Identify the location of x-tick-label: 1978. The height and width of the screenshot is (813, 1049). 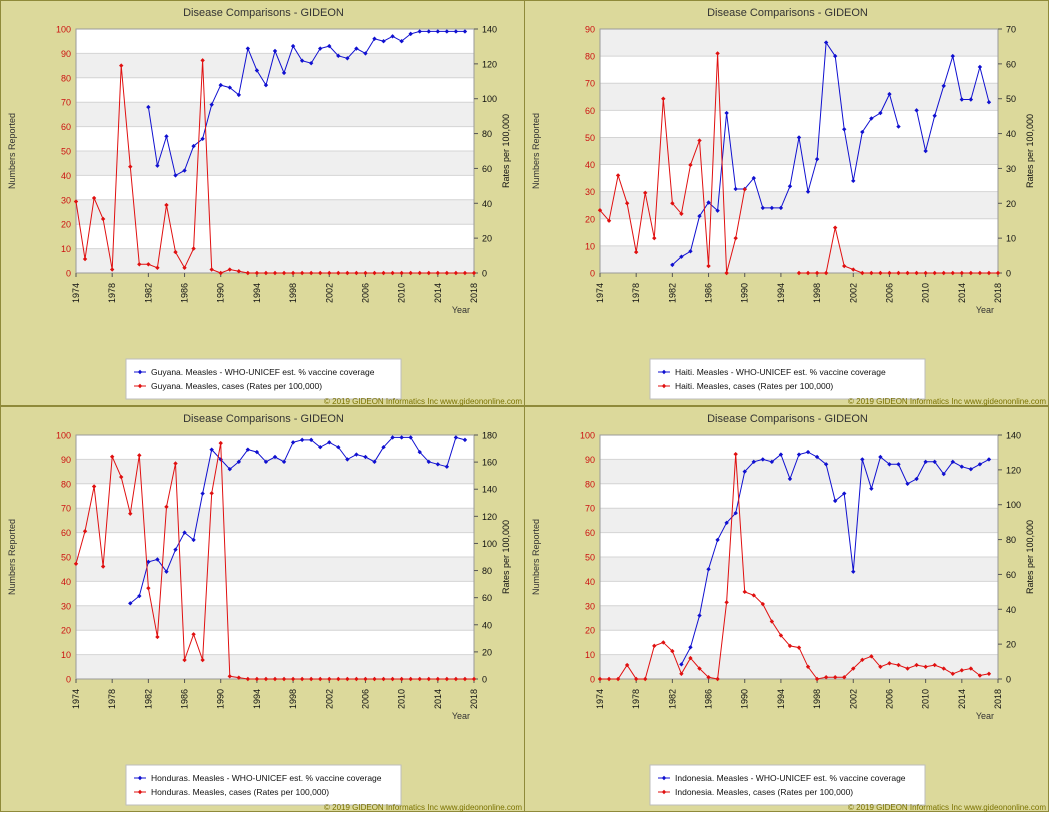
(112, 699).